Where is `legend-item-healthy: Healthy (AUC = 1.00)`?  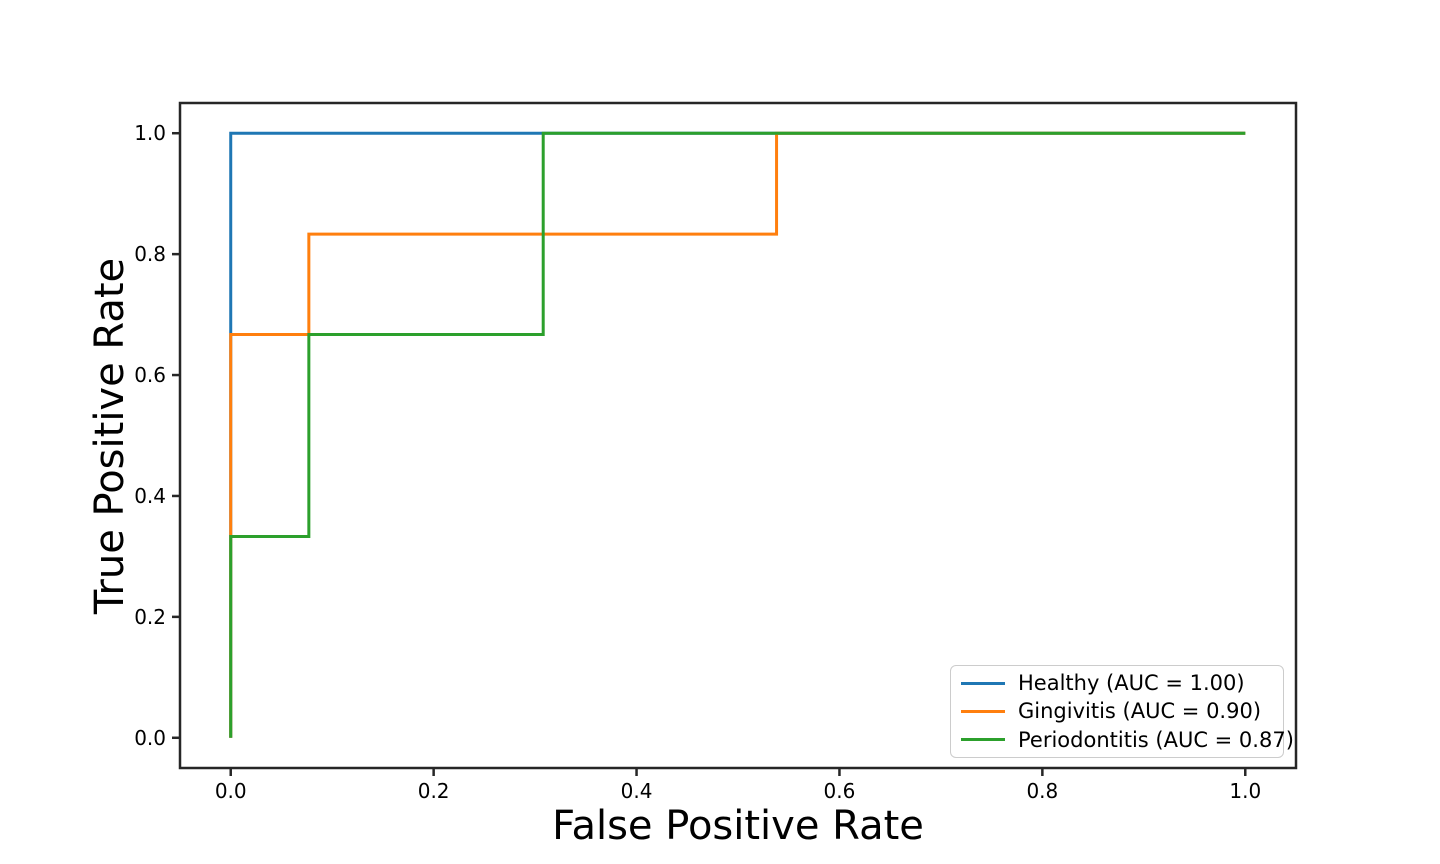
legend-item-healthy: Healthy (AUC = 1.00) is located at coordinates (1117, 683).